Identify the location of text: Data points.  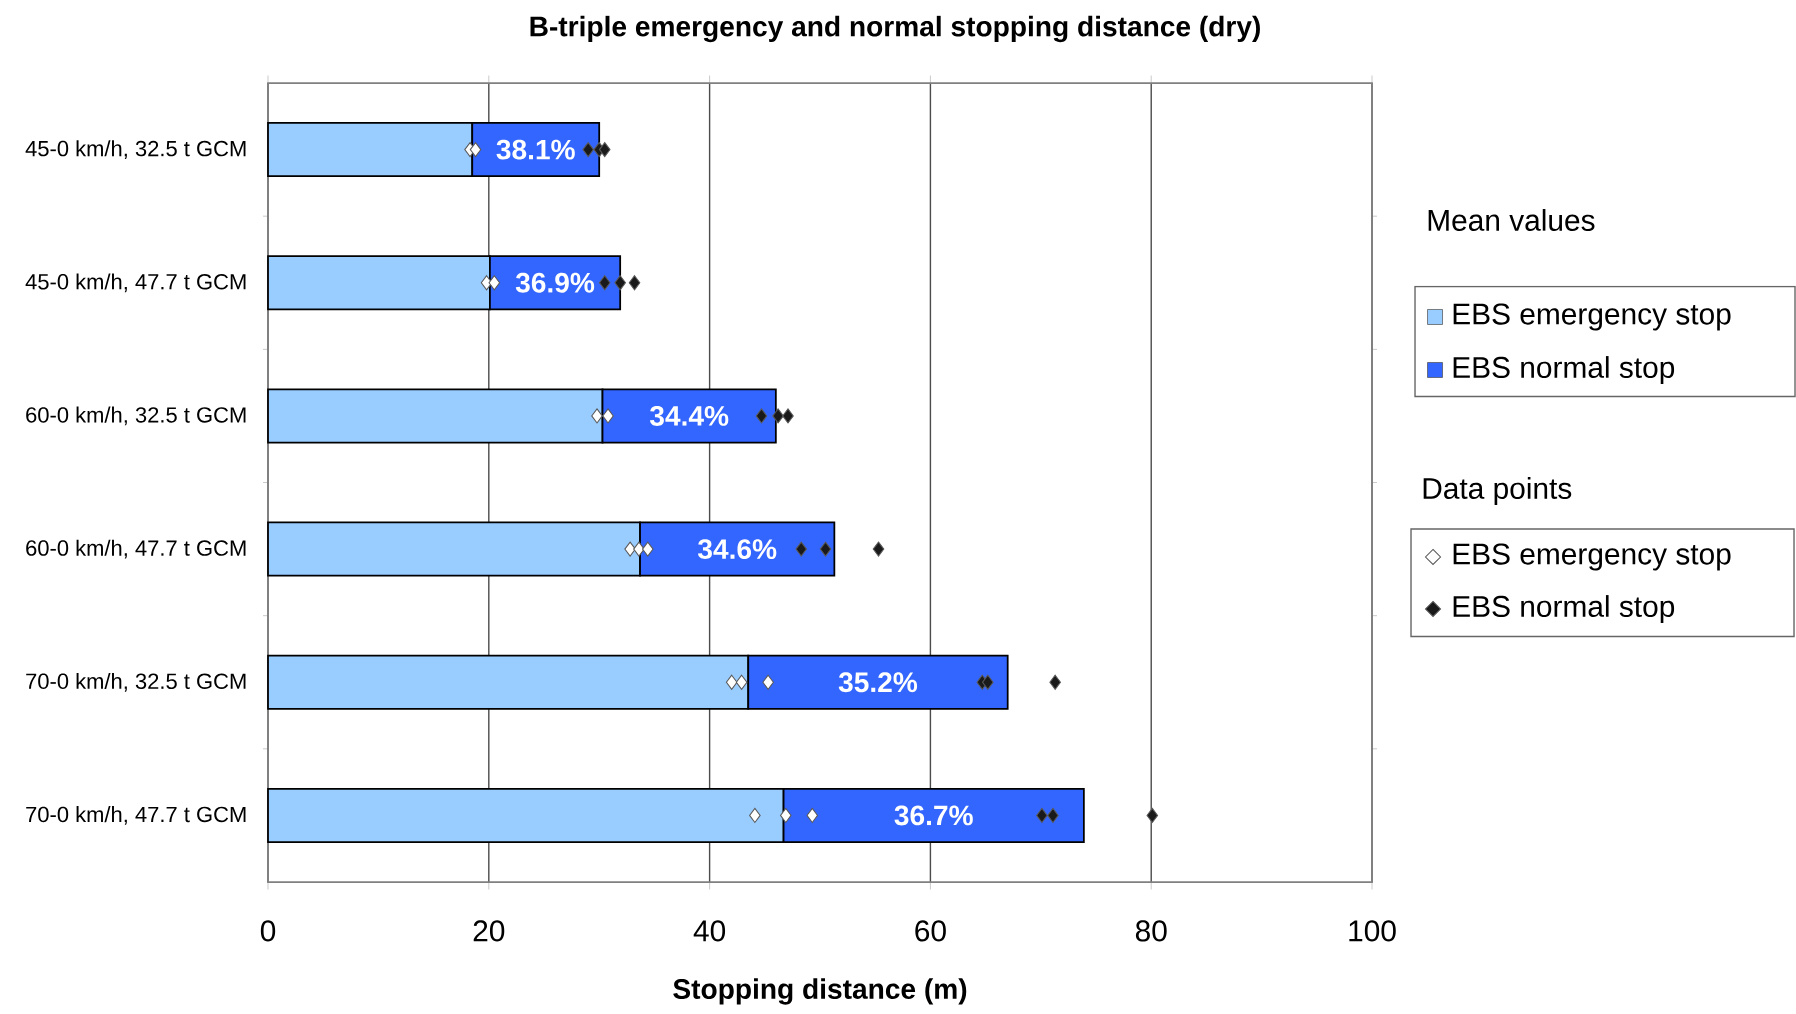
(1497, 491).